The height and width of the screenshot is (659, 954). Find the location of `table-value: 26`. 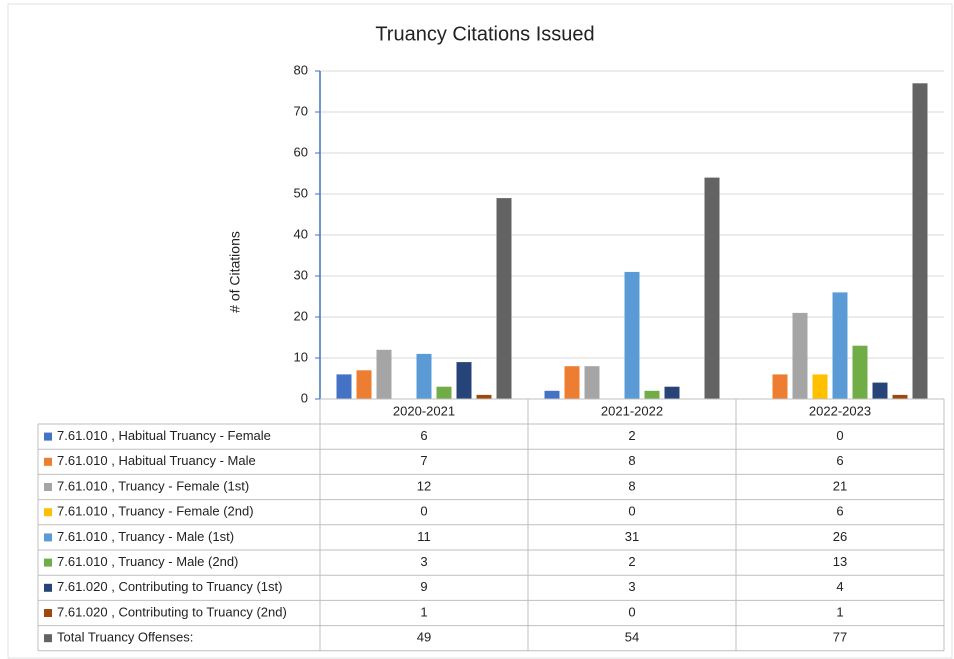

table-value: 26 is located at coordinates (840, 536).